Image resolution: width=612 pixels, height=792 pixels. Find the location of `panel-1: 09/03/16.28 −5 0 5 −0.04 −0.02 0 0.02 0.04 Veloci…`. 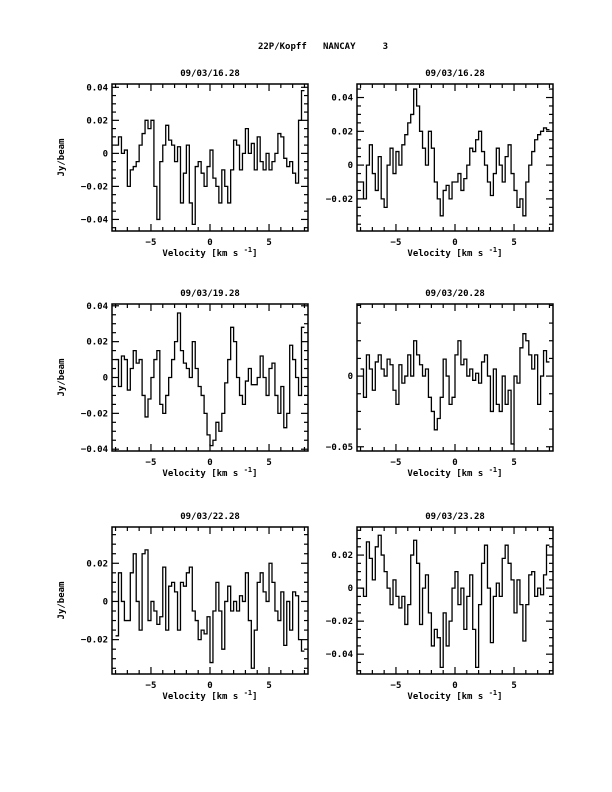

panel-1: 09/03/16.28 −5 0 5 −0.04 −0.02 0 0.02 0.04 Veloci… is located at coordinates (183, 164).